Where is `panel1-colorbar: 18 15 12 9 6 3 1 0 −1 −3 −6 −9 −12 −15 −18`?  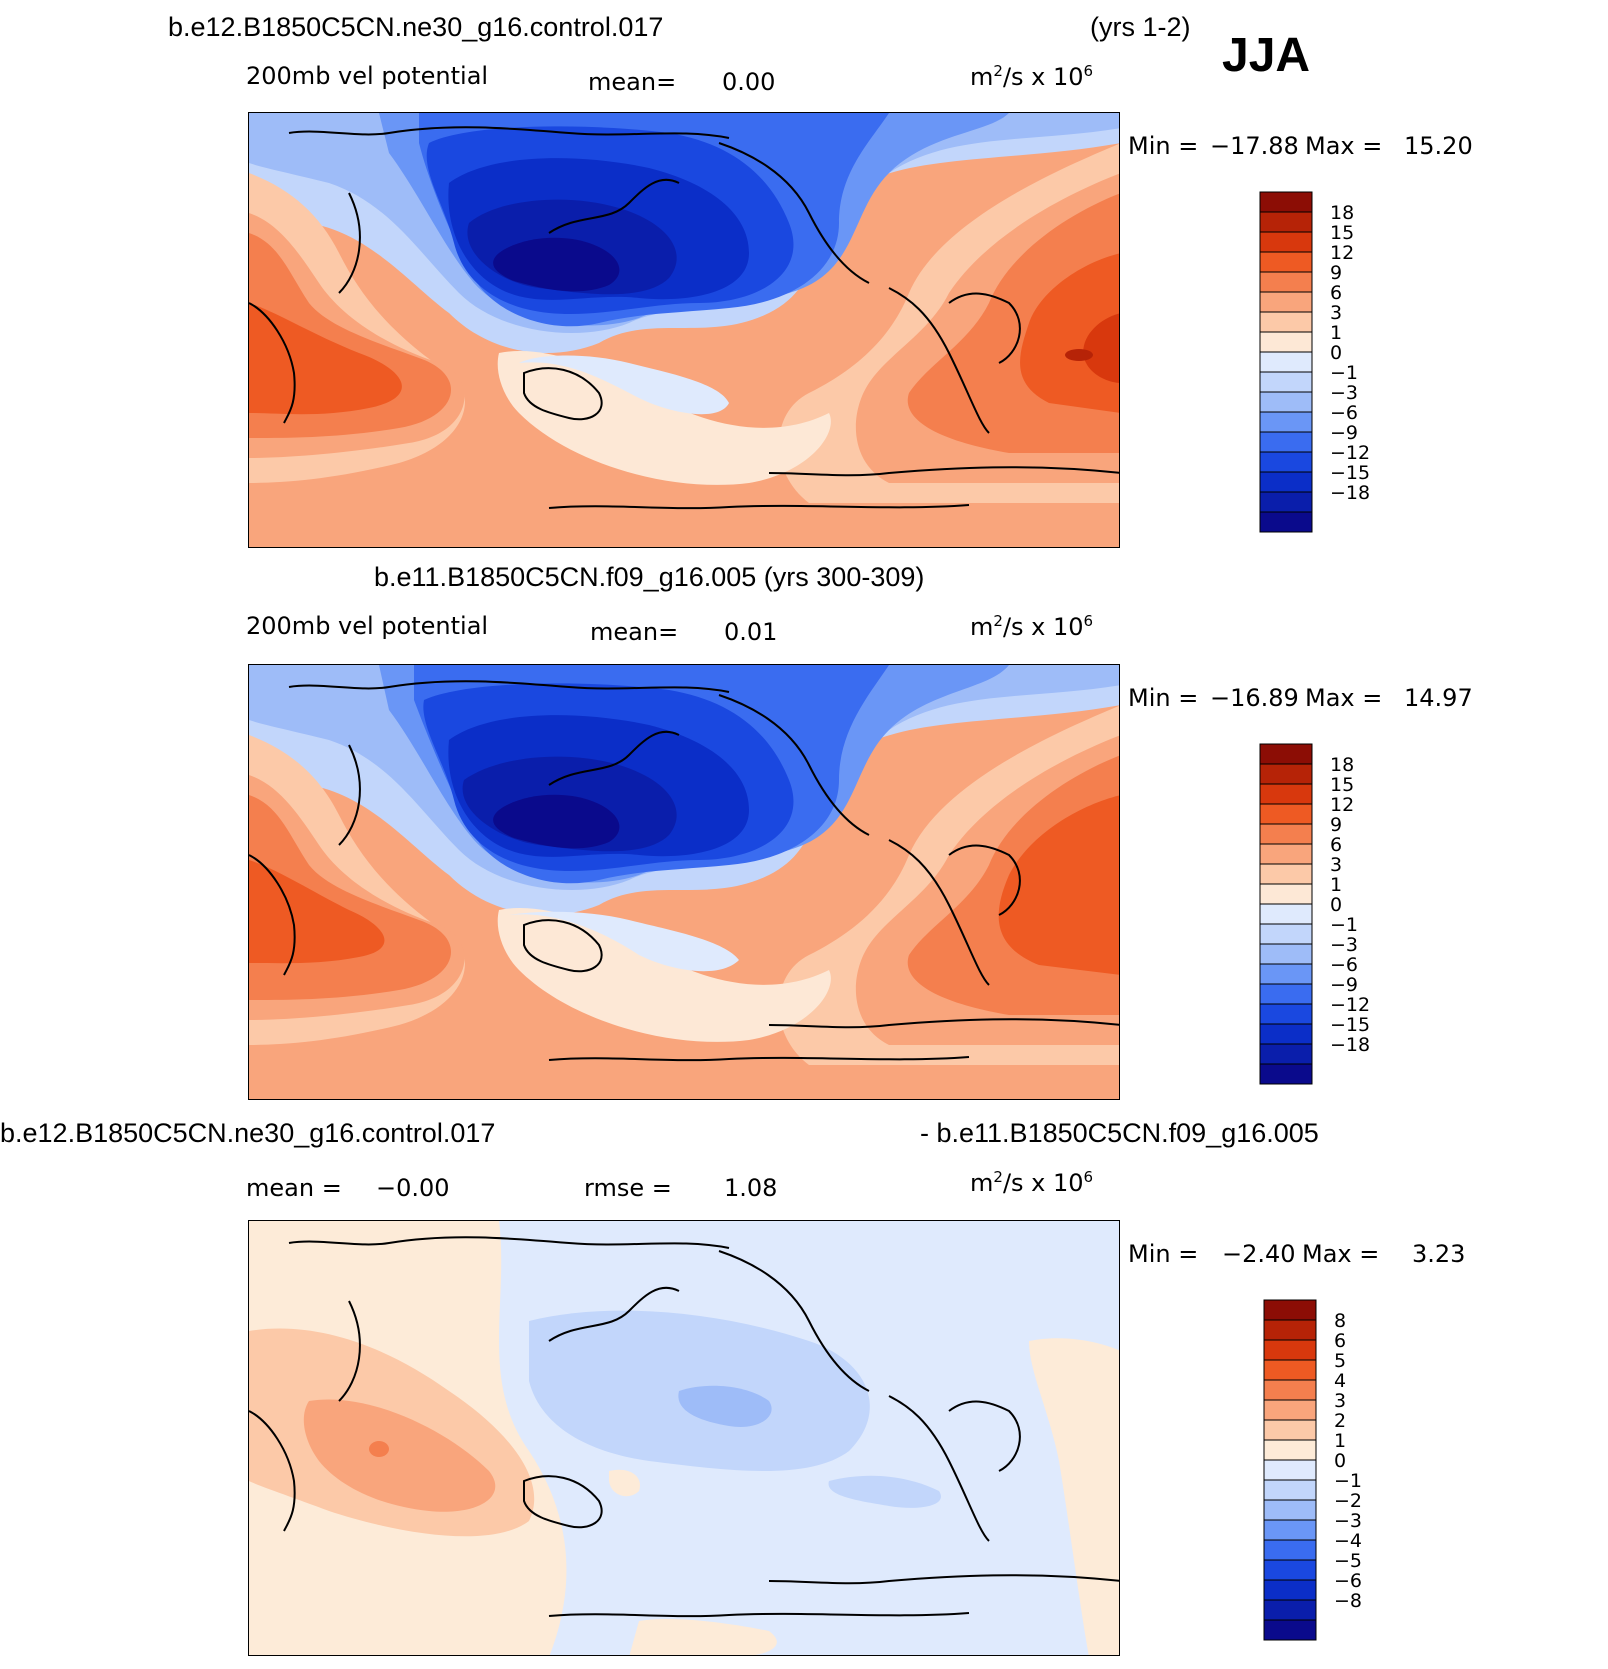 panel1-colorbar: 18 15 12 9 6 3 1 0 −1 −3 −6 −9 −12 −15 −18 is located at coordinates (1319, 362).